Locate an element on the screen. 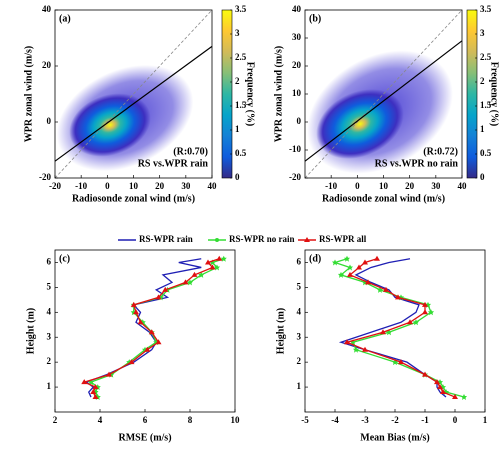  legend-label: RS-WPR no rain is located at coordinates (262, 239).